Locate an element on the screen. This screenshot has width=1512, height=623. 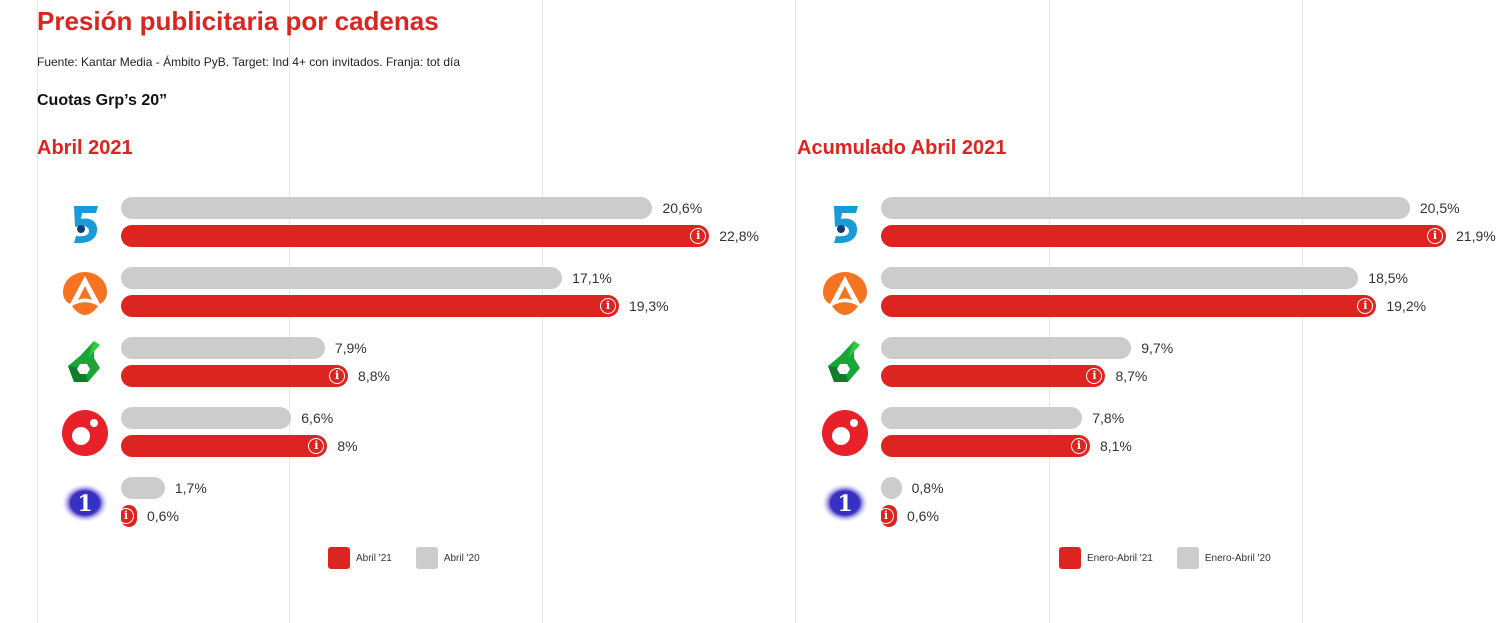
data-label: 19,2% is located at coordinates (1406, 306).